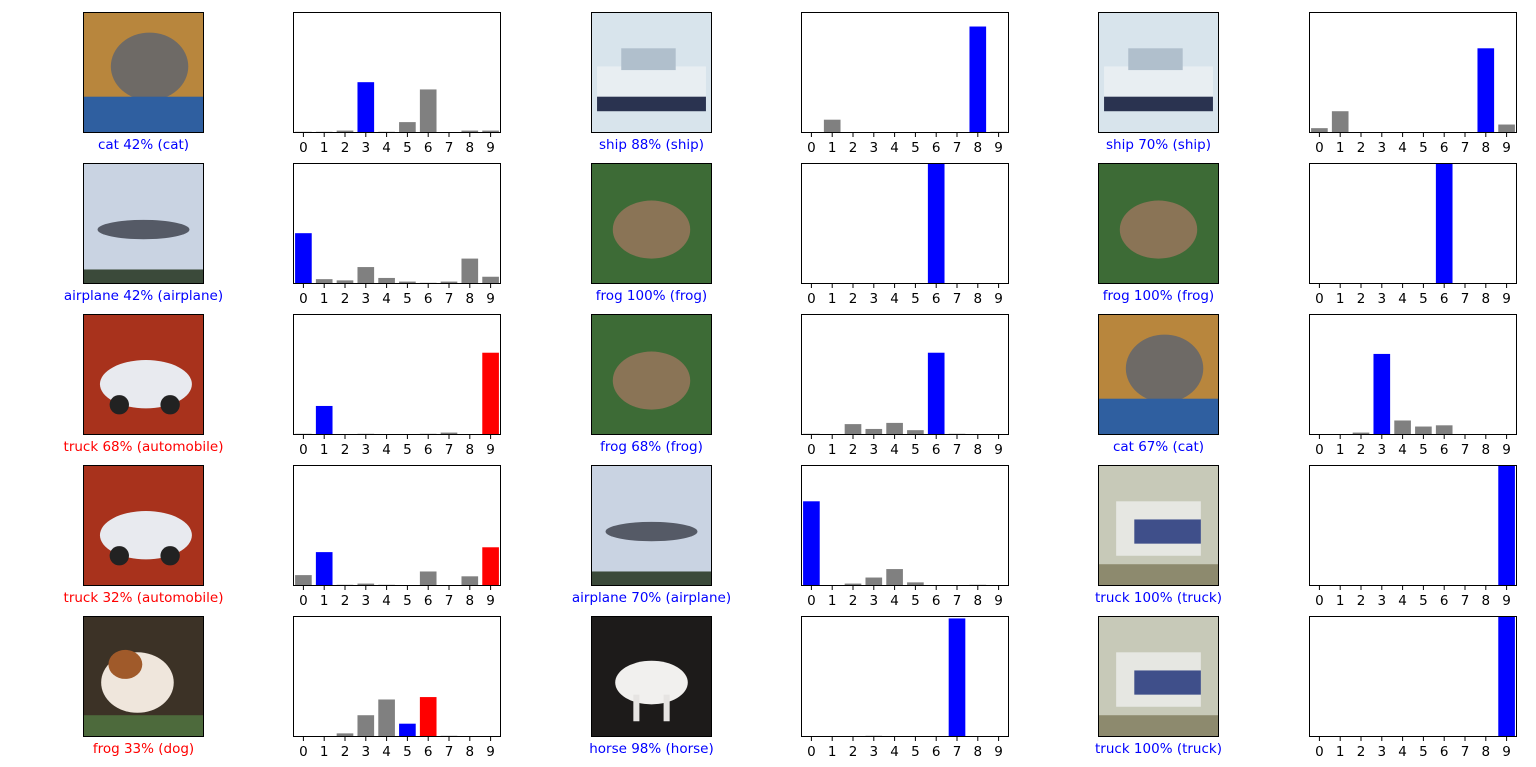  What do you see at coordinates (428, 752) in the screenshot?
I see `x-tick-label-r5c1-6: 6` at bounding box center [428, 752].